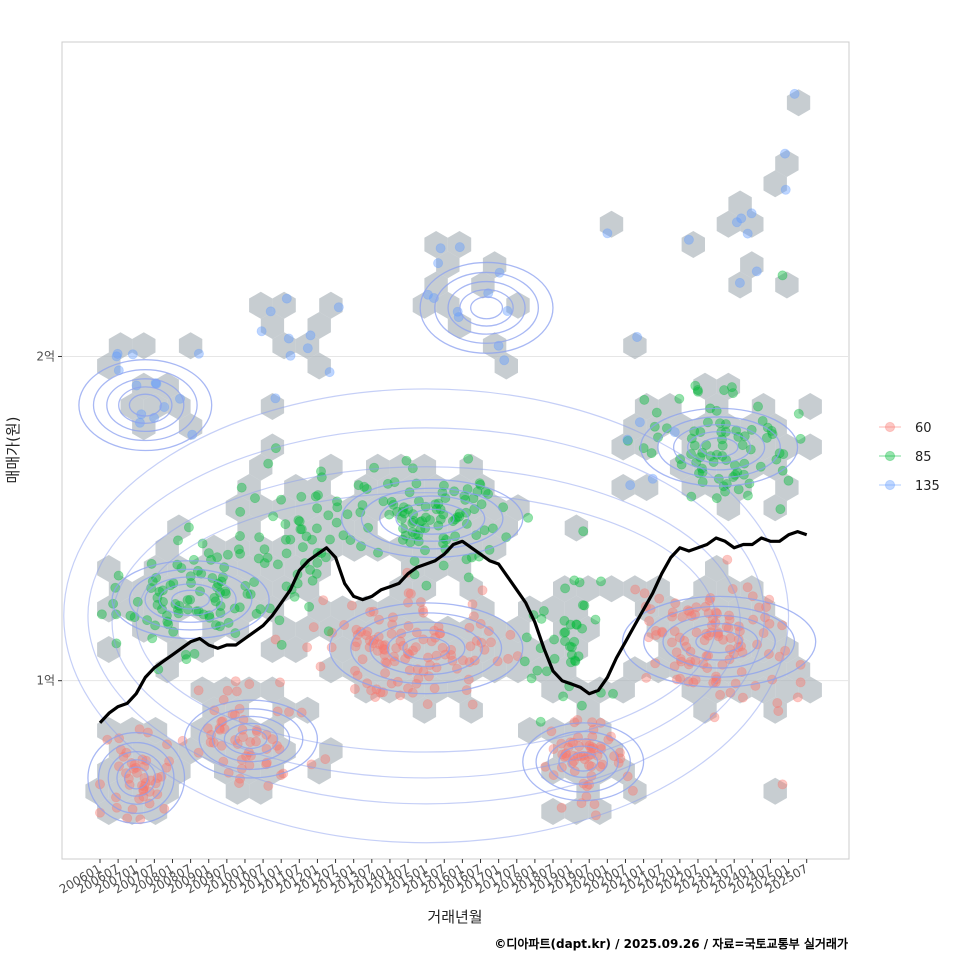  I want to click on trend-line-layer, so click(453, 627).